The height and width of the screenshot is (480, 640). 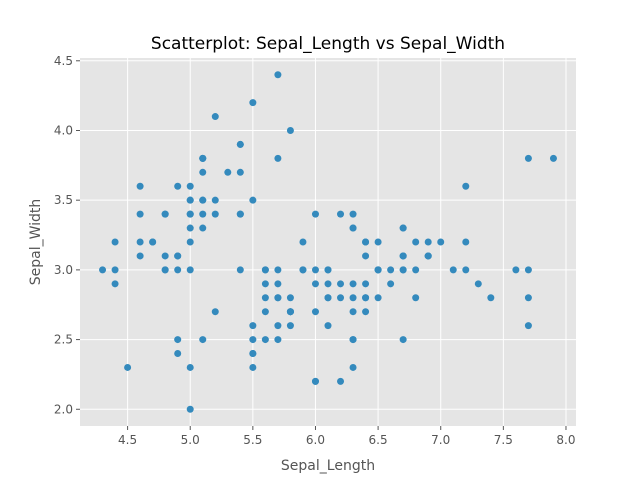 What do you see at coordinates (328, 466) in the screenshot?
I see `x-axis-label: Sepal_Length` at bounding box center [328, 466].